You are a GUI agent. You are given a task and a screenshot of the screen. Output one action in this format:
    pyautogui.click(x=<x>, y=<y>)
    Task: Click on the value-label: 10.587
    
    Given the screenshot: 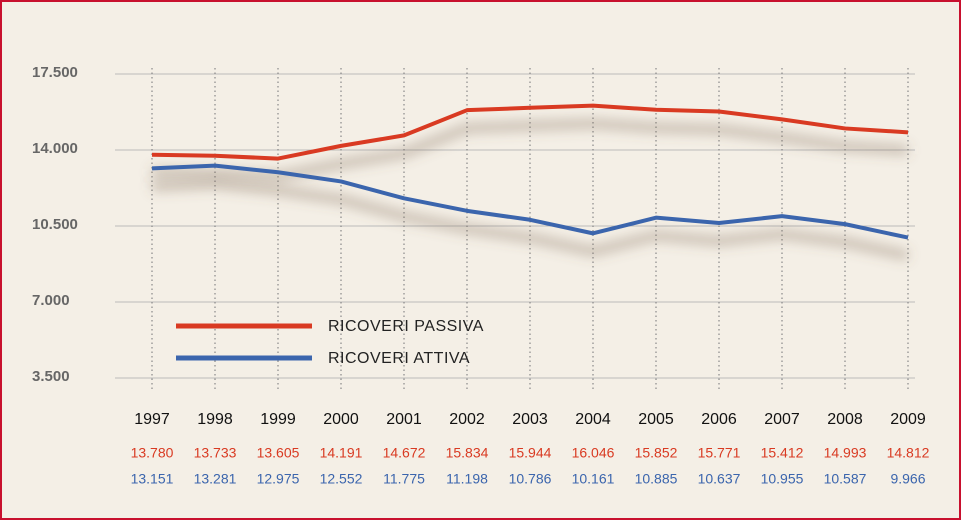 What is the action you would take?
    pyautogui.click(x=845, y=479)
    